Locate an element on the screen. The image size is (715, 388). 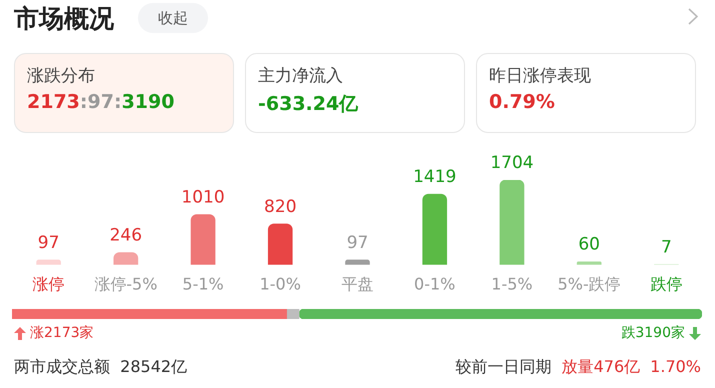
data-label: 60 is located at coordinates (589, 244).